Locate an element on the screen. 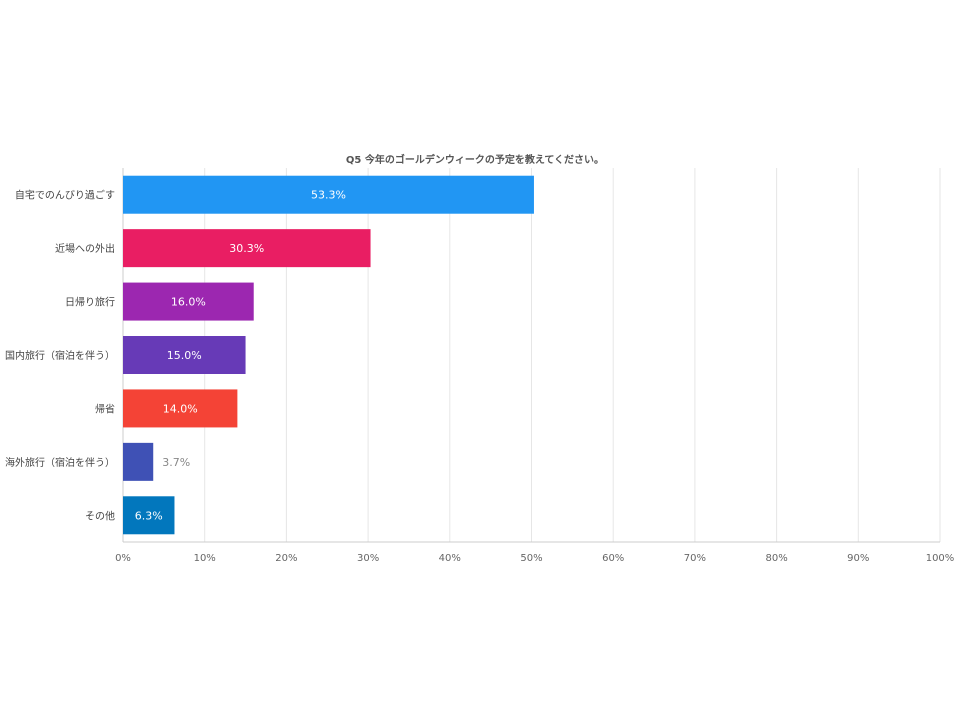  x-tick-label: 20% is located at coordinates (286, 558).